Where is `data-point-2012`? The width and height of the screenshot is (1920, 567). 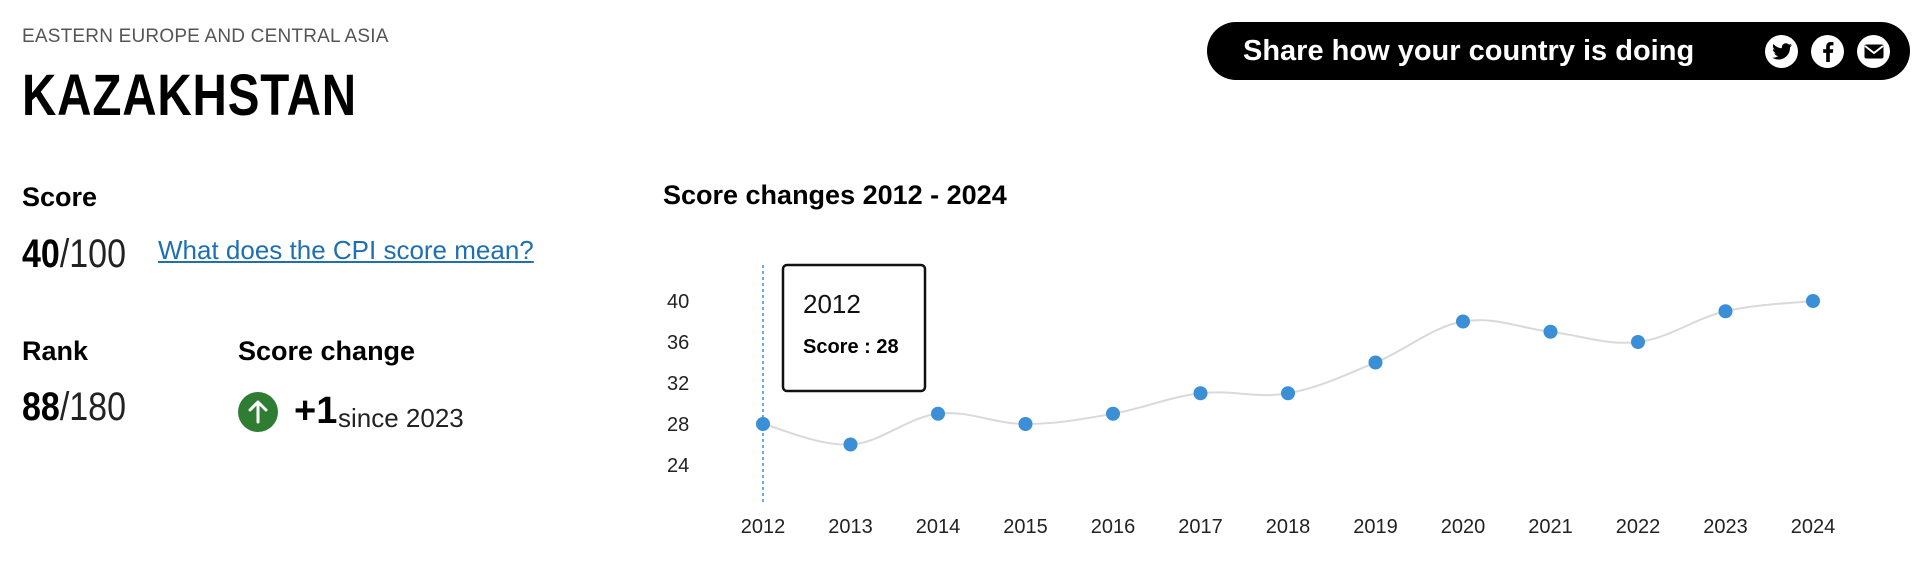
data-point-2012 is located at coordinates (763, 424).